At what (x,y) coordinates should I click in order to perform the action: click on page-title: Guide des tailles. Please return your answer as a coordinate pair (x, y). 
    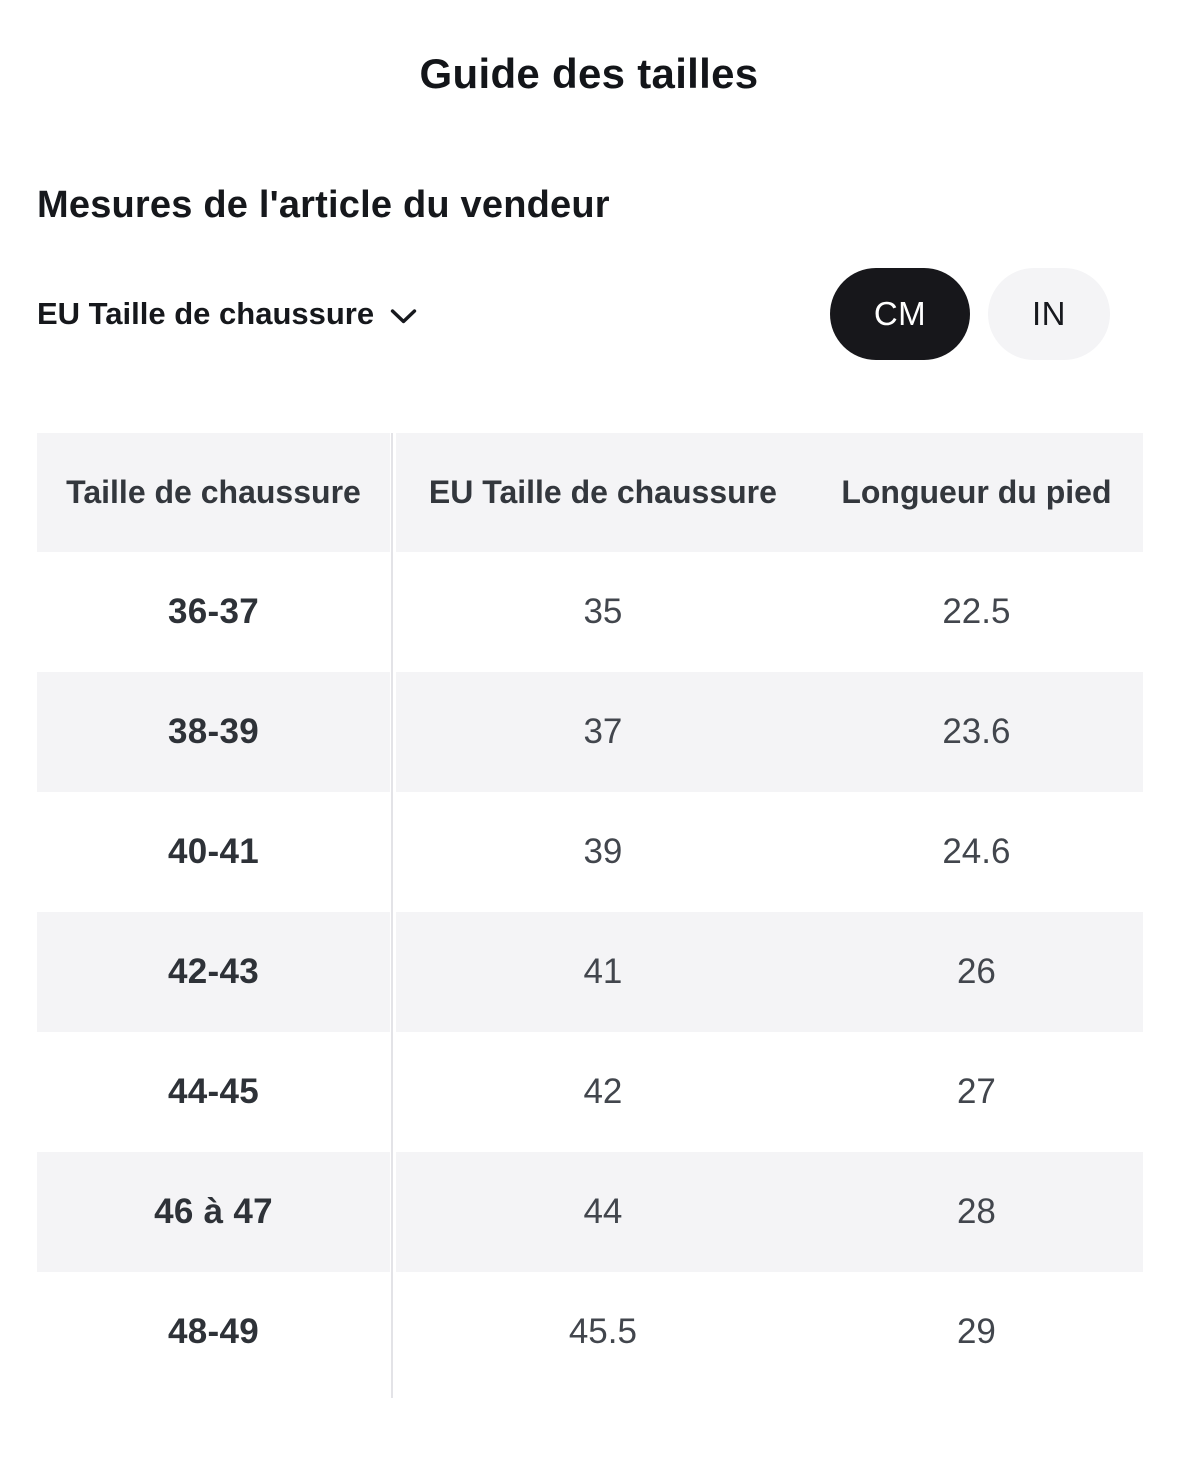
    Looking at the image, I should click on (589, 73).